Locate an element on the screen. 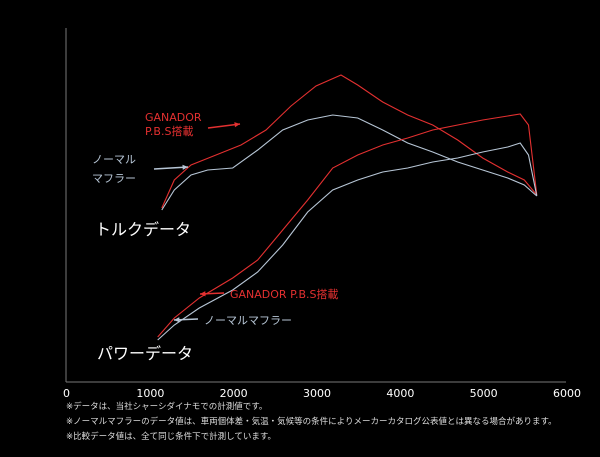  x-tick-label: 2000 is located at coordinates (234, 393).